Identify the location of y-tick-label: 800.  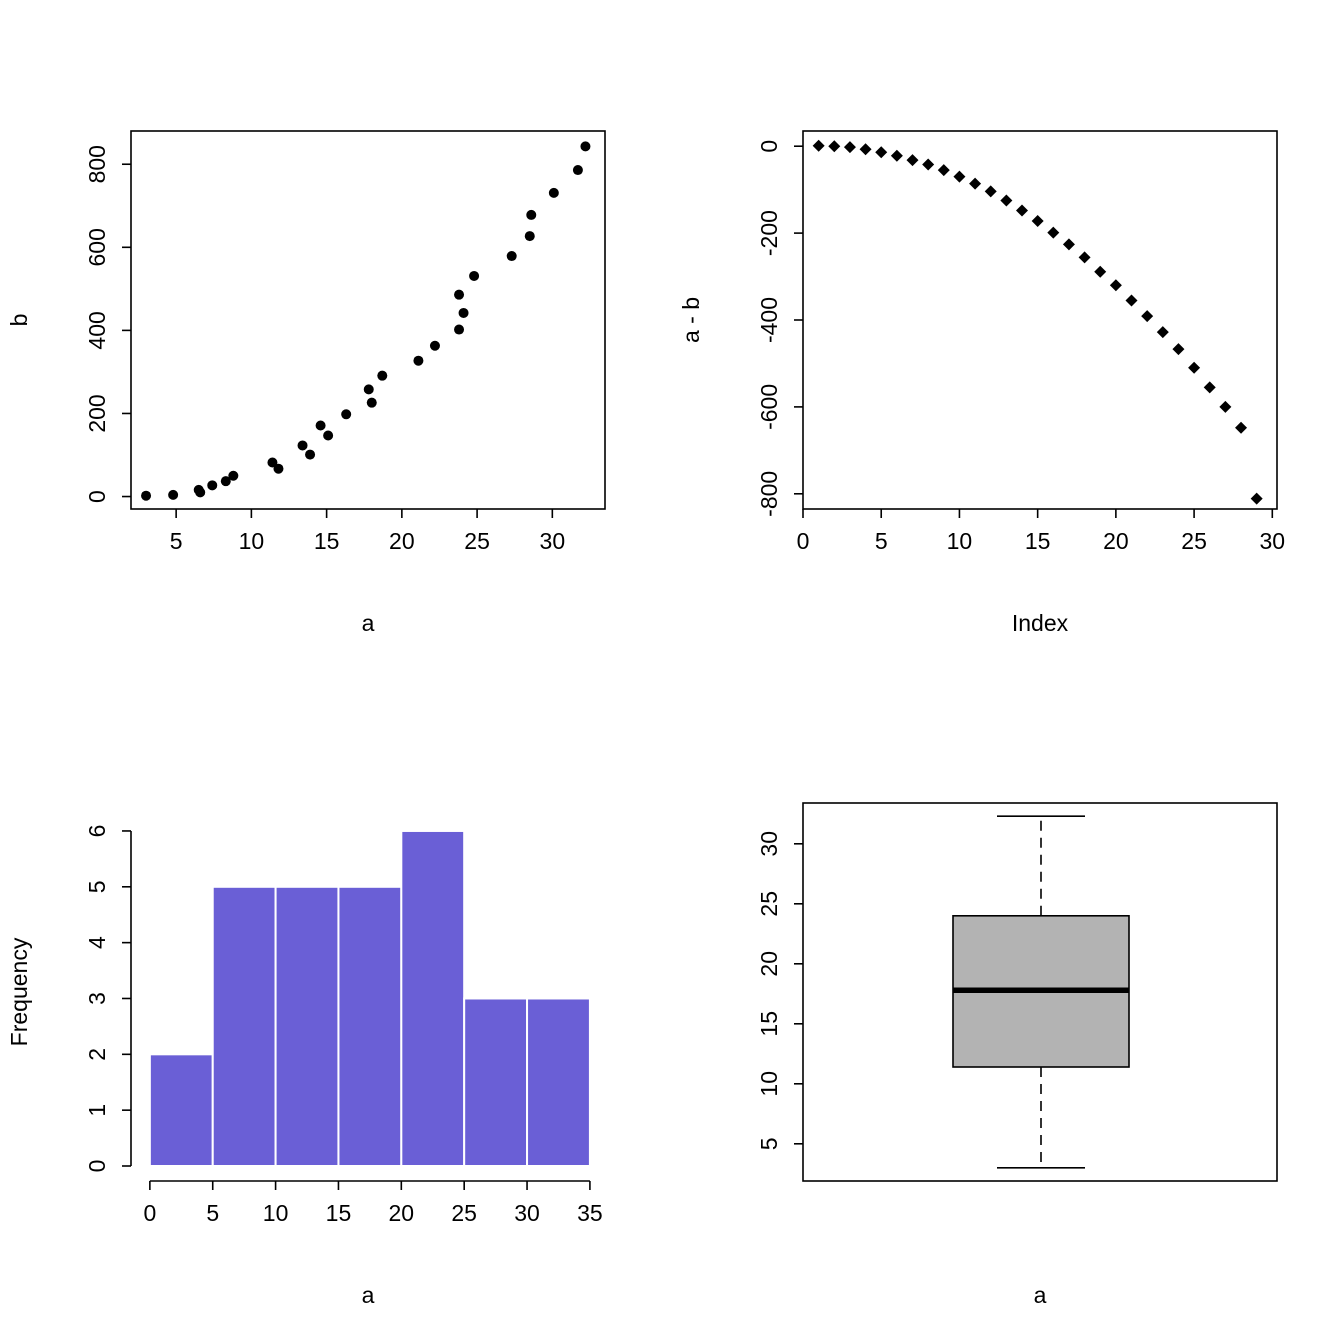
(97, 164).